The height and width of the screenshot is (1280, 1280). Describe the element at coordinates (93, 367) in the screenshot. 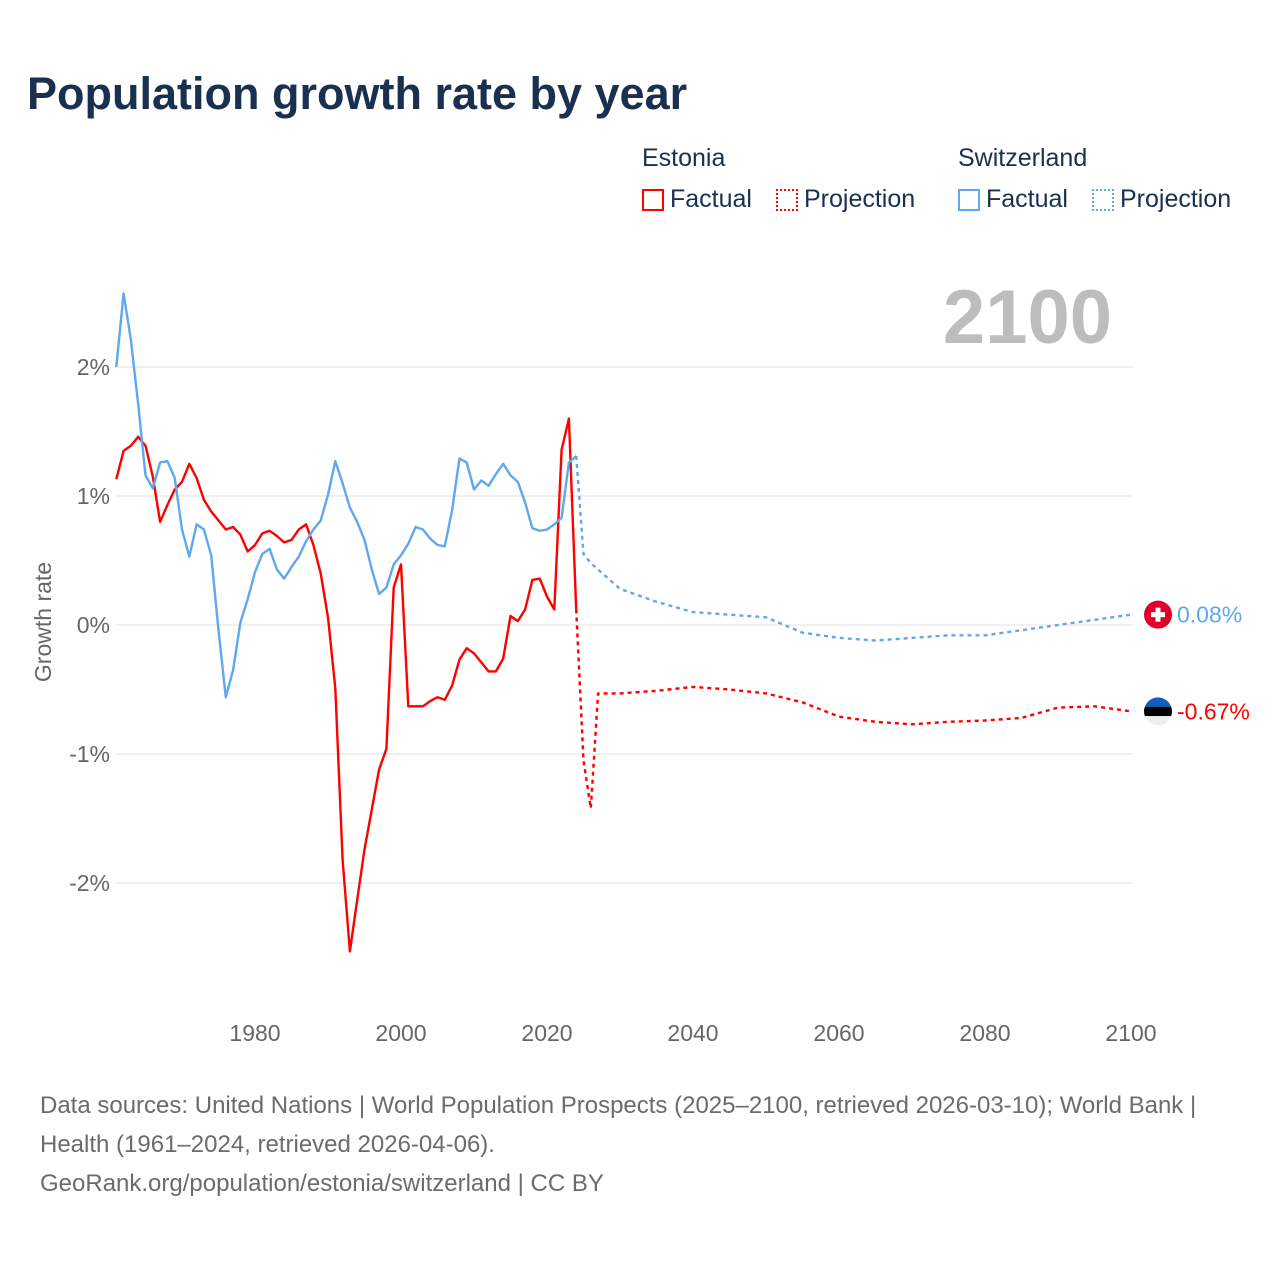

I see `y-tick-label: 2%` at that location.